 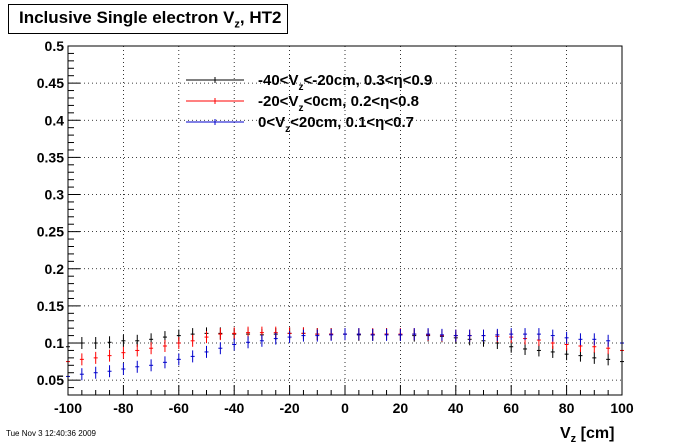 What do you see at coordinates (50, 232) in the screenshot?
I see `y-tick-label: 0.25` at bounding box center [50, 232].